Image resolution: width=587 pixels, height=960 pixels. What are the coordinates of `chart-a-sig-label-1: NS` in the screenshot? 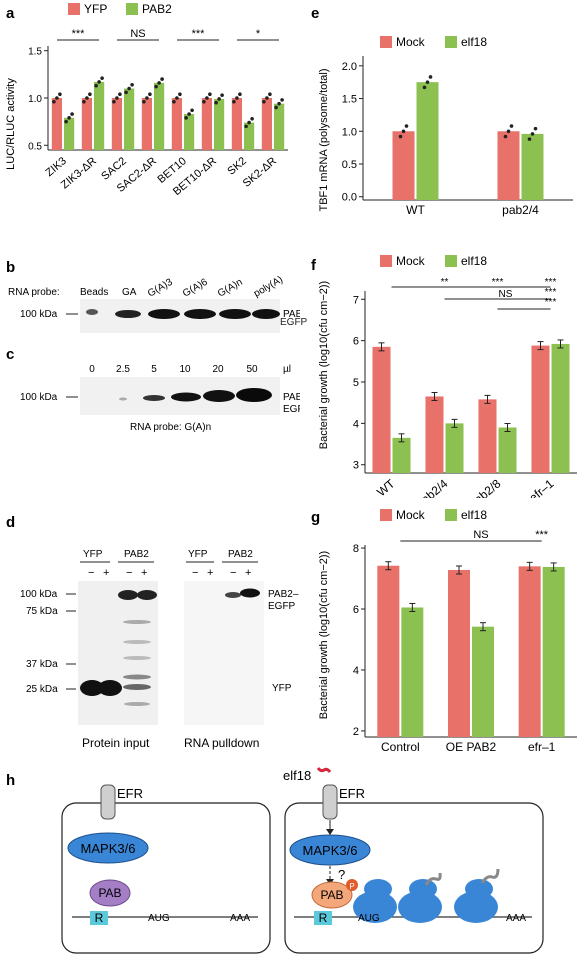 It's located at (137, 34).